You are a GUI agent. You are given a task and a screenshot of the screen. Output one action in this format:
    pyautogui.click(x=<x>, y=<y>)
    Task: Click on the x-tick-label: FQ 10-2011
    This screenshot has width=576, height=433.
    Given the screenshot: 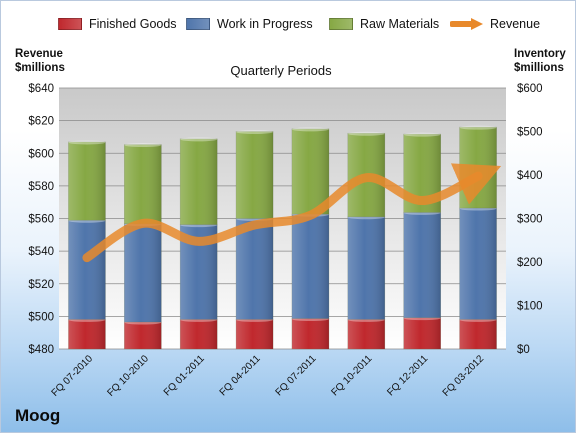 What is the action you would take?
    pyautogui.click(x=351, y=375)
    